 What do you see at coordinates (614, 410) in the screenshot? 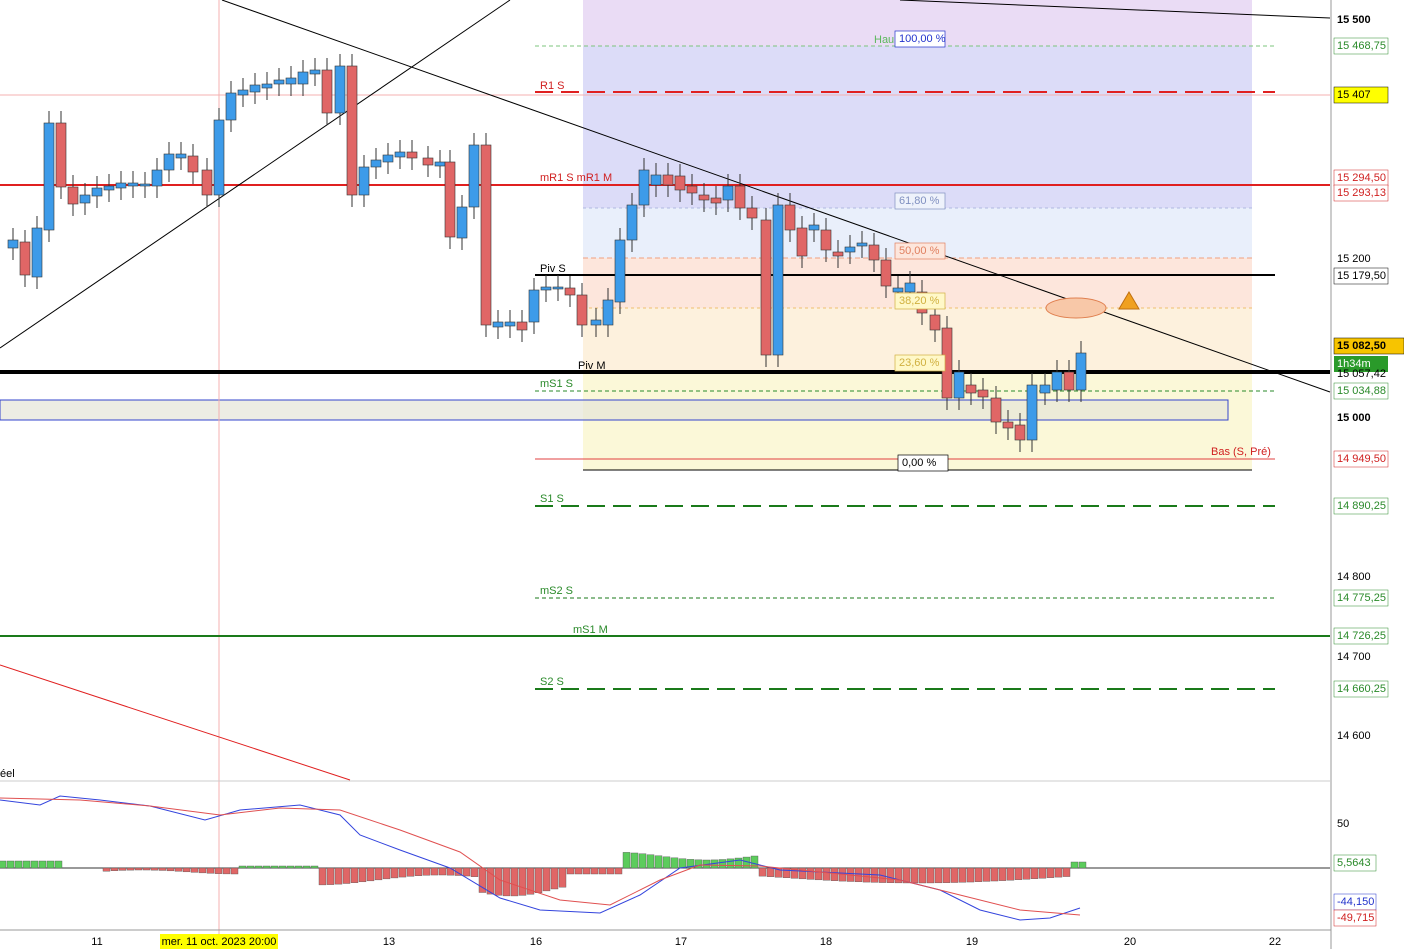
I see `zone-box` at bounding box center [614, 410].